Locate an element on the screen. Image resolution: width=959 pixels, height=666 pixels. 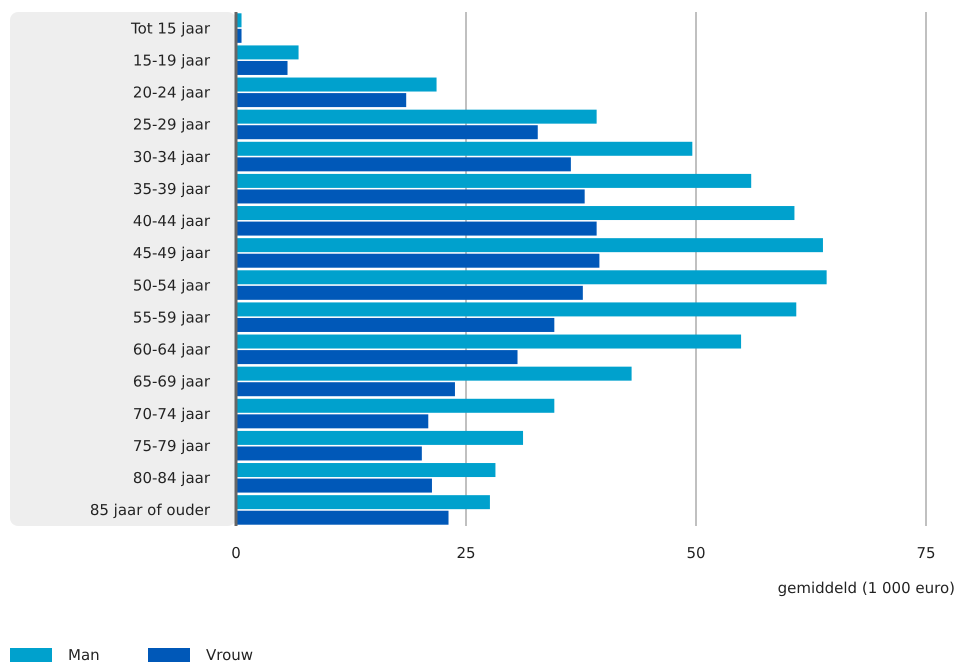
legend-label: Man is located at coordinates (84, 655).